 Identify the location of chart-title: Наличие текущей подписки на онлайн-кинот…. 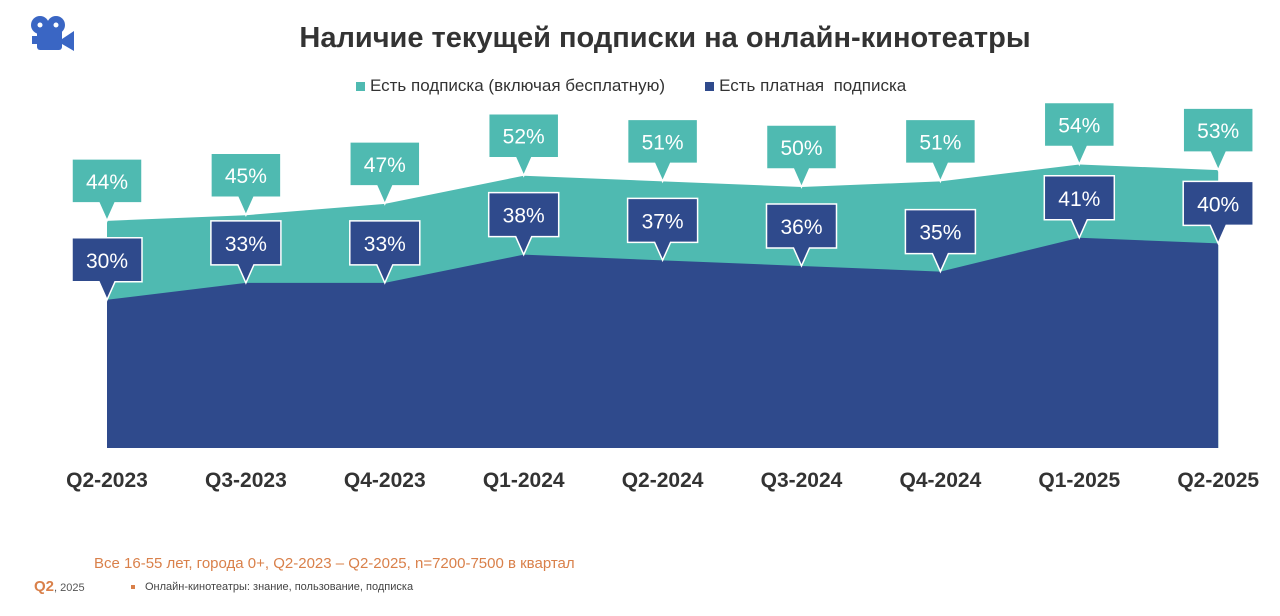
(665, 38).